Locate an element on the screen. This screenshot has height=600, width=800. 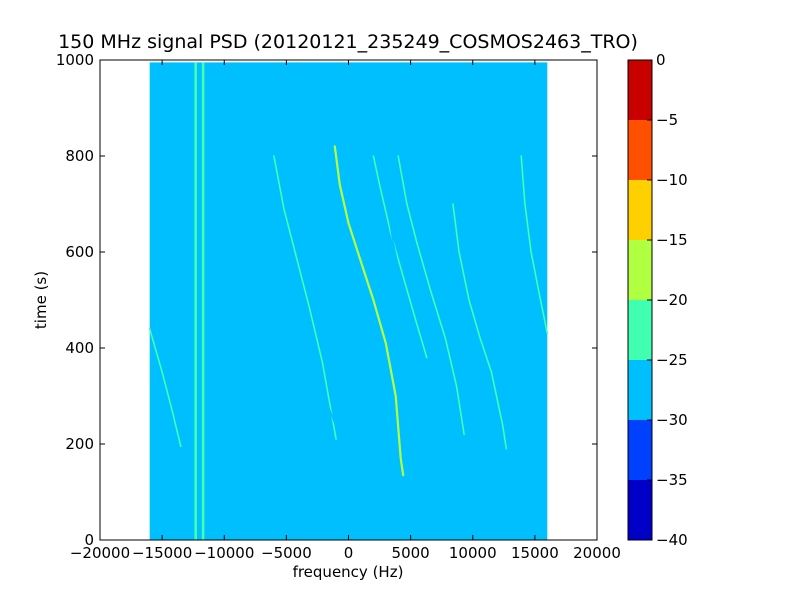
colorbar-ticks: −40 −35 −30 −25 −20 −15 −10 −5 0 is located at coordinates (667, 300).